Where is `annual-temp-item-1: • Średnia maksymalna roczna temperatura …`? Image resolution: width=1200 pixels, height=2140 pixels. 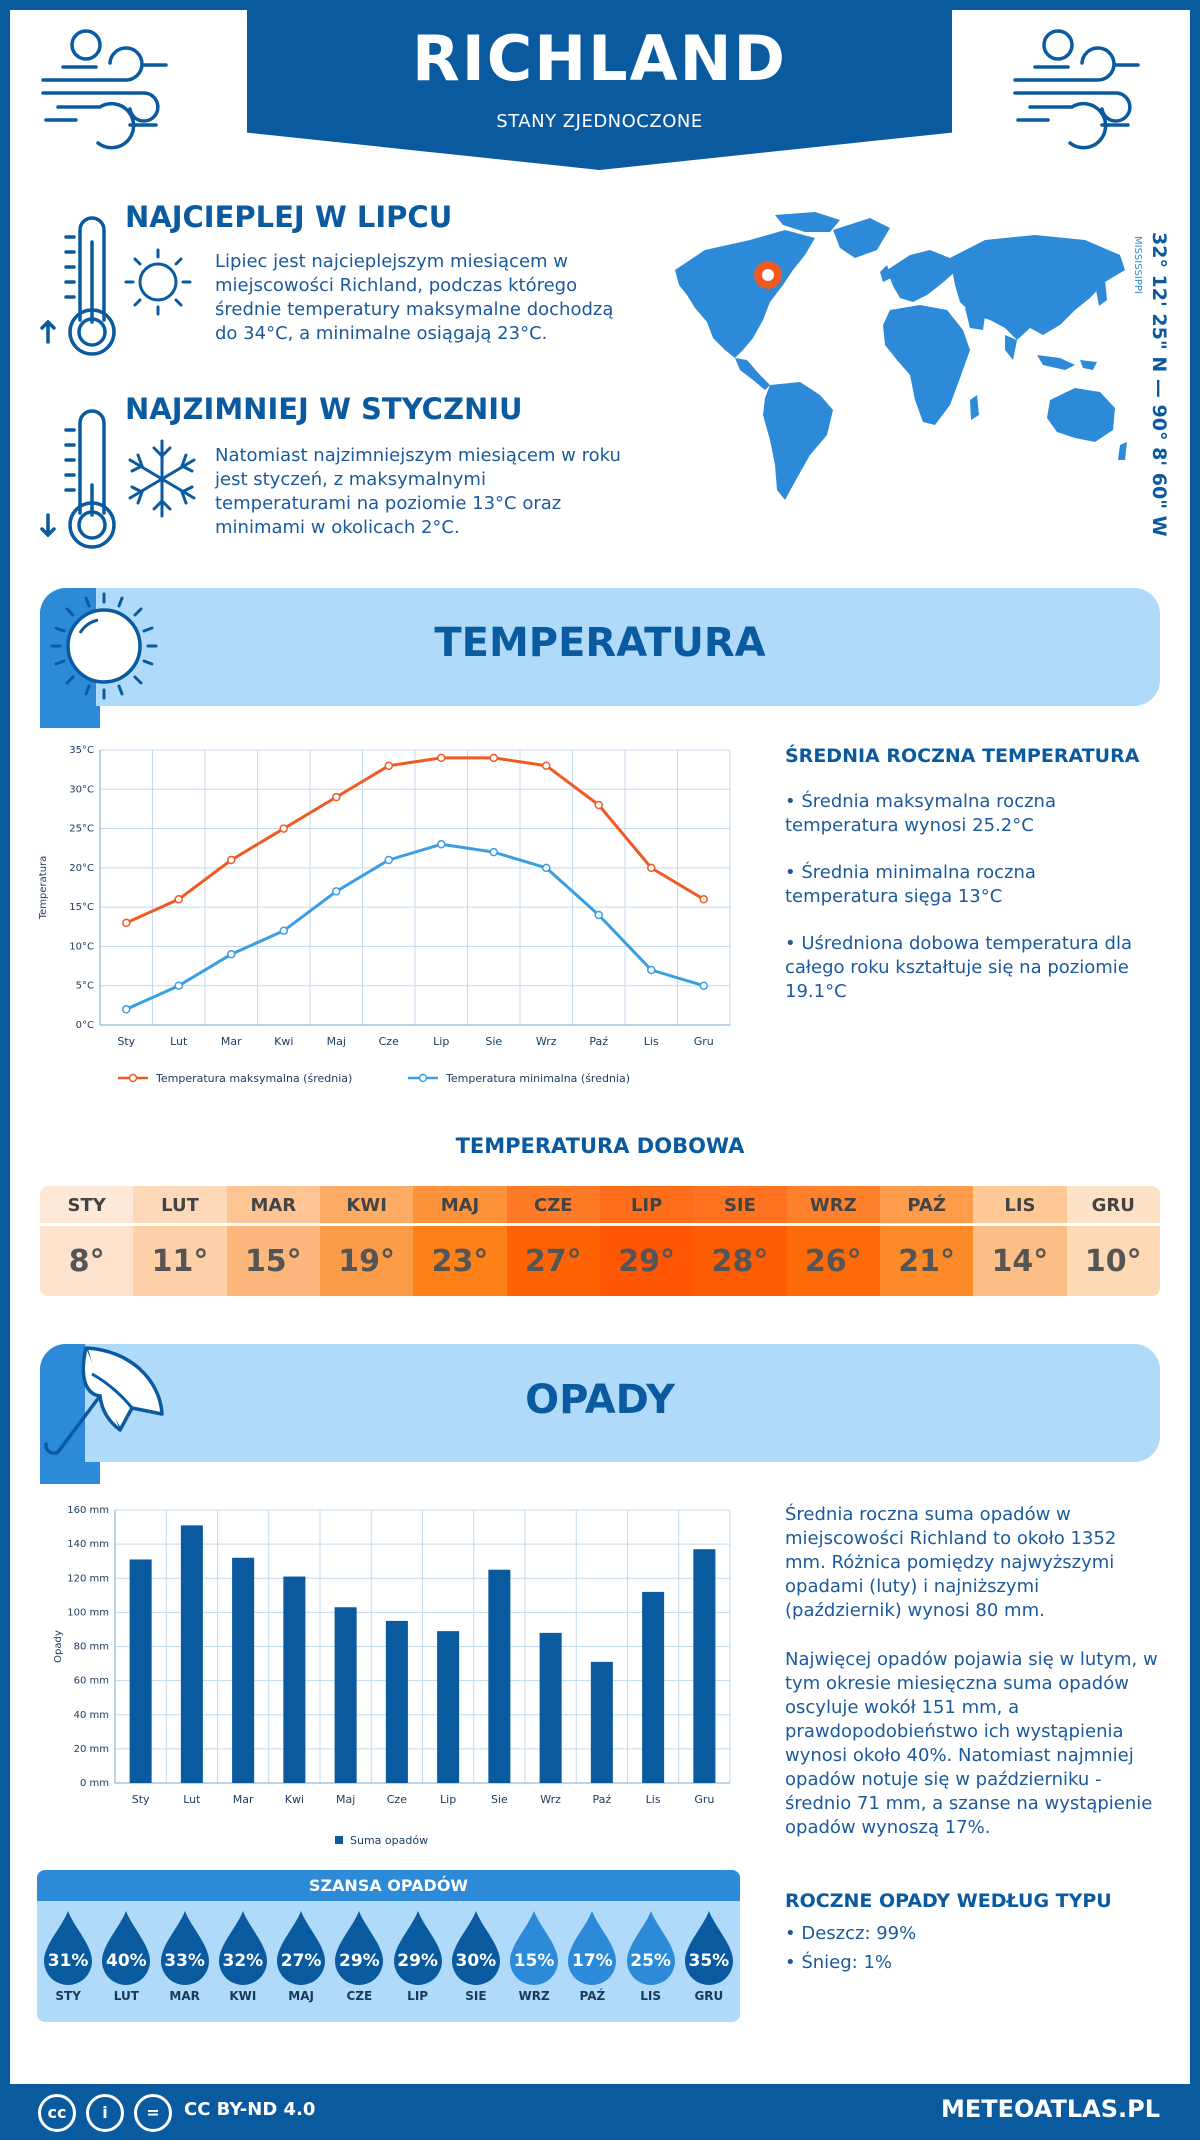
annual-temp-item-1: • Średnia maksymalna roczna temperatura … is located at coordinates (920, 813).